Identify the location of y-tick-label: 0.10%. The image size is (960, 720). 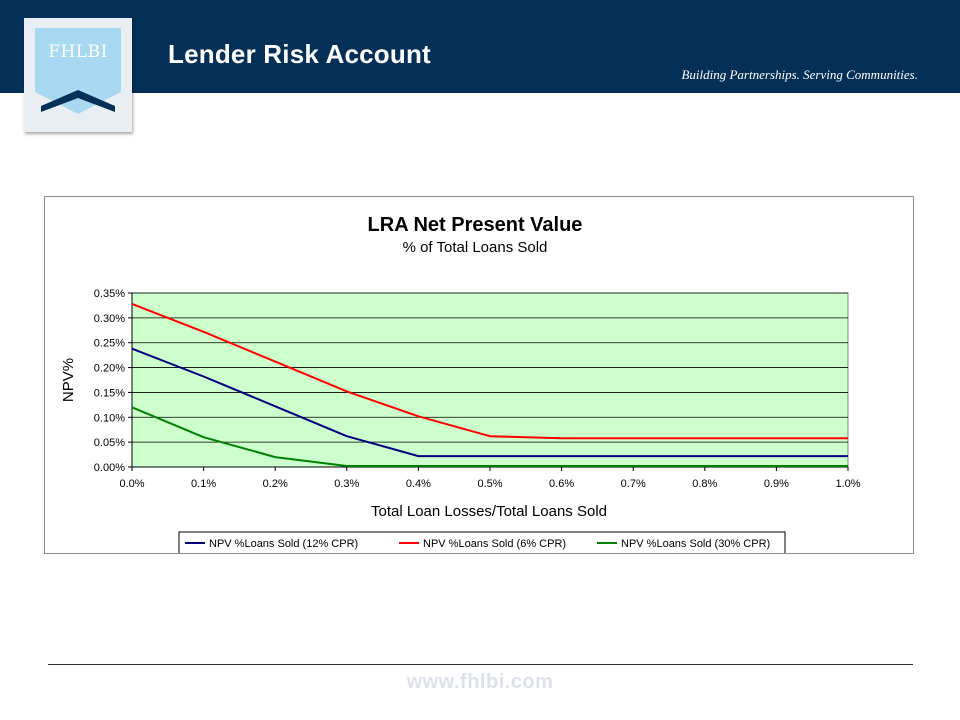
(109, 418).